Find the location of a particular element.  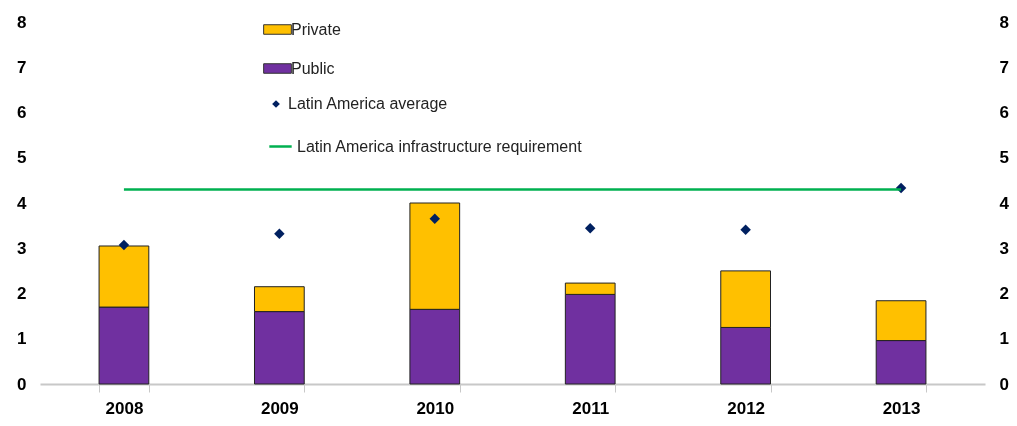

x-tick-label: 2008 is located at coordinates (124, 408).